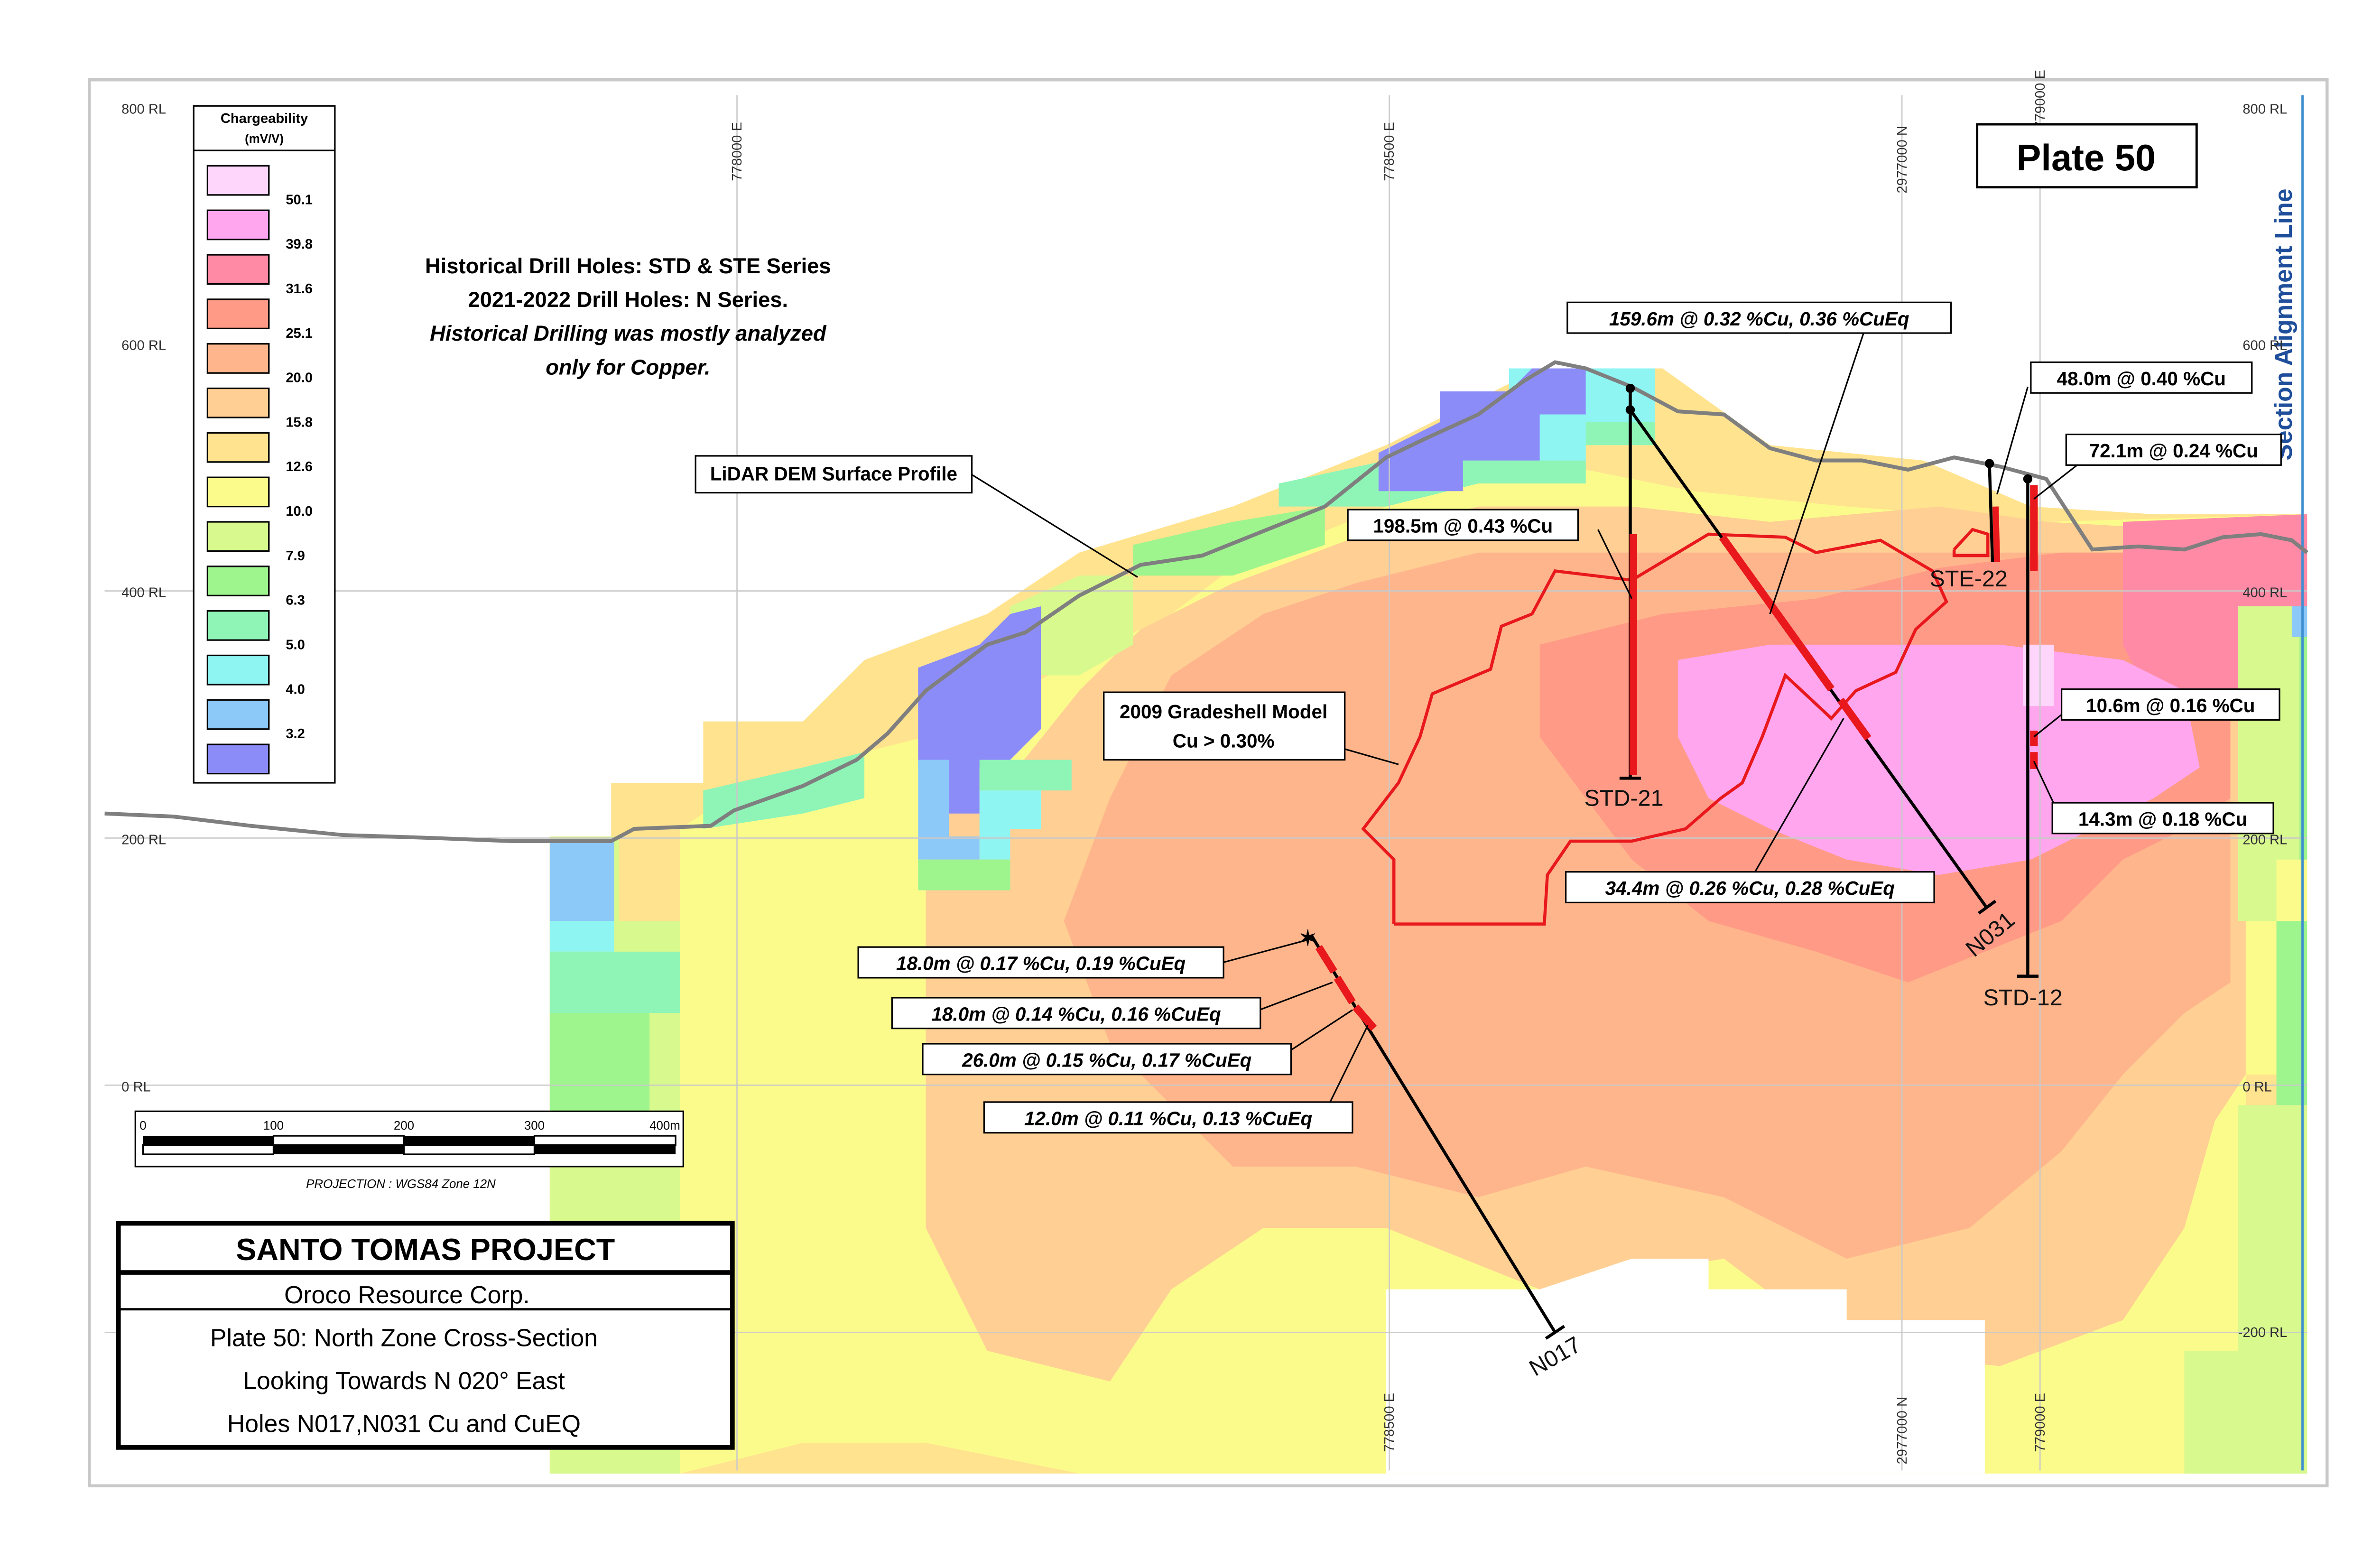  What do you see at coordinates (1308, 938) in the screenshot?
I see `n017-collar-mark: ✶` at bounding box center [1308, 938].